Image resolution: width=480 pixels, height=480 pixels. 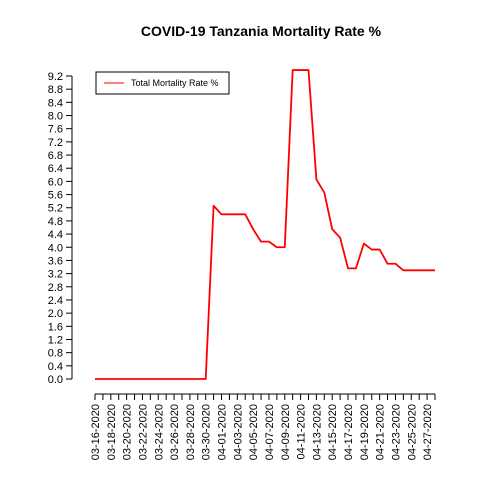 What do you see at coordinates (55, 169) in the screenshot?
I see `y-tick-label: 6.4` at bounding box center [55, 169].